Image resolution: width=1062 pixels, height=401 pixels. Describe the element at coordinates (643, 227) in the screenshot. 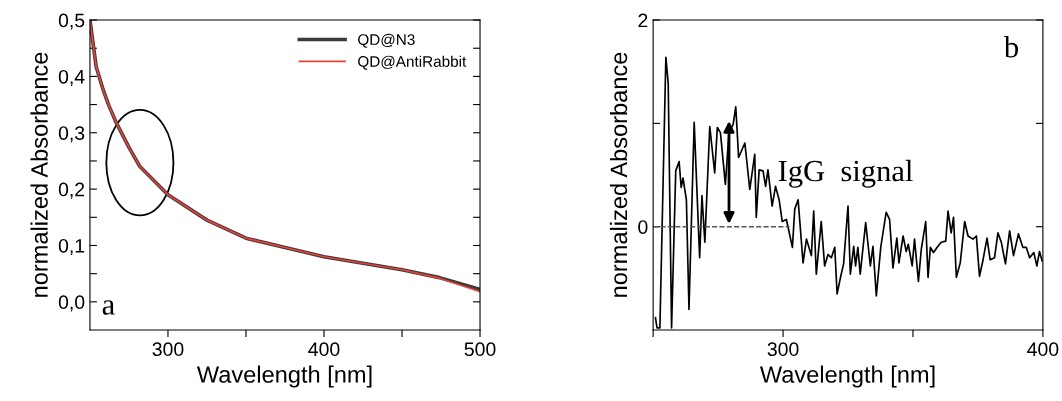

I see `y-tick-label: 0` at that location.